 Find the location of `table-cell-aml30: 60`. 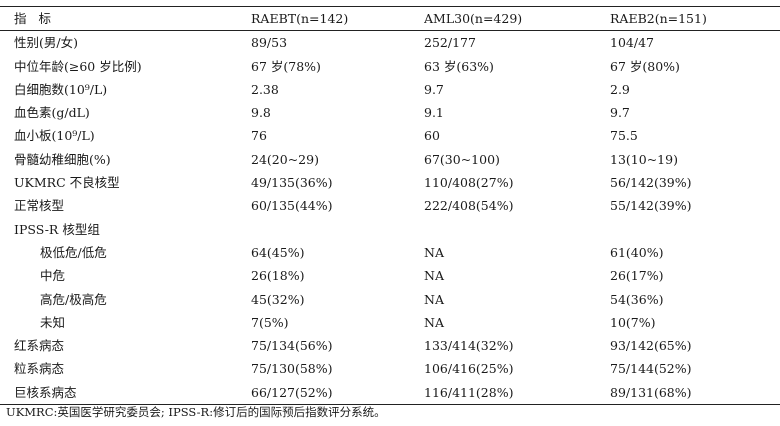

table-cell-aml30: 60 is located at coordinates (432, 136).